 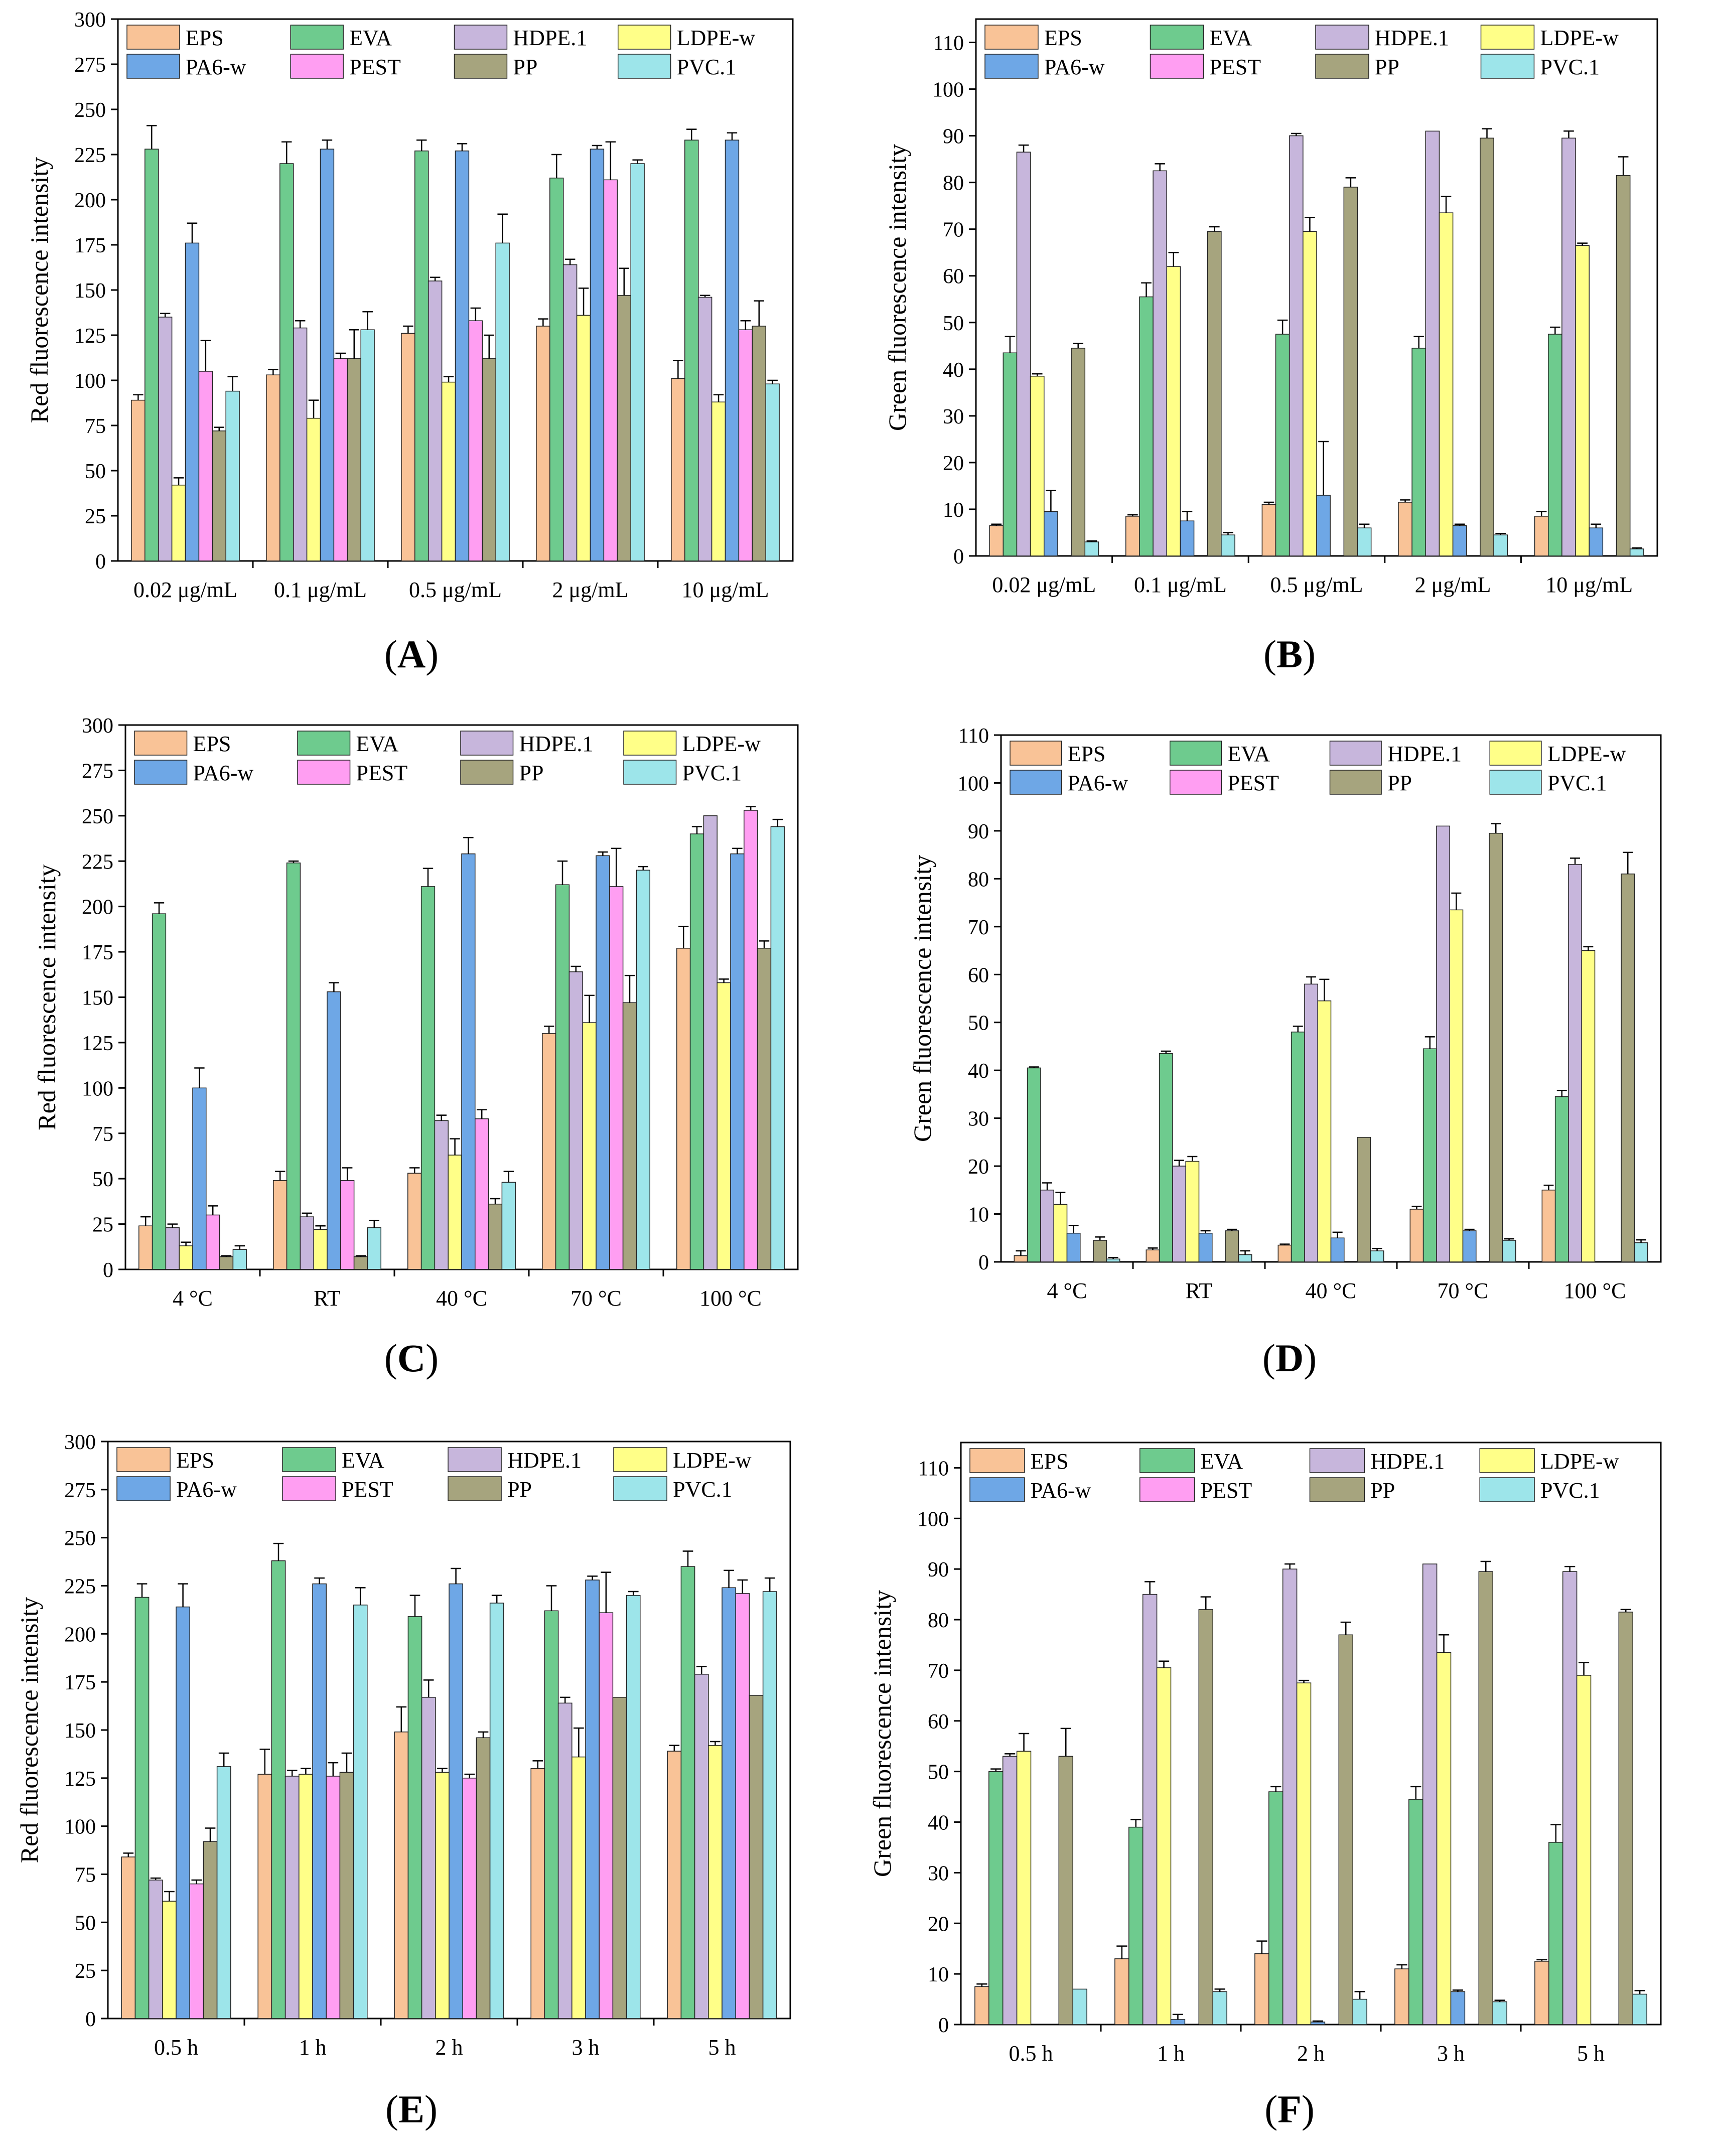 What do you see at coordinates (596, 1298) in the screenshot?
I see `x-tick-label: 70 °C` at bounding box center [596, 1298].